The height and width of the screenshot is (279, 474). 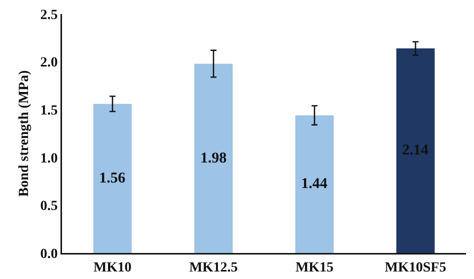 I want to click on x-tick-label: MK10, so click(x=112, y=268).